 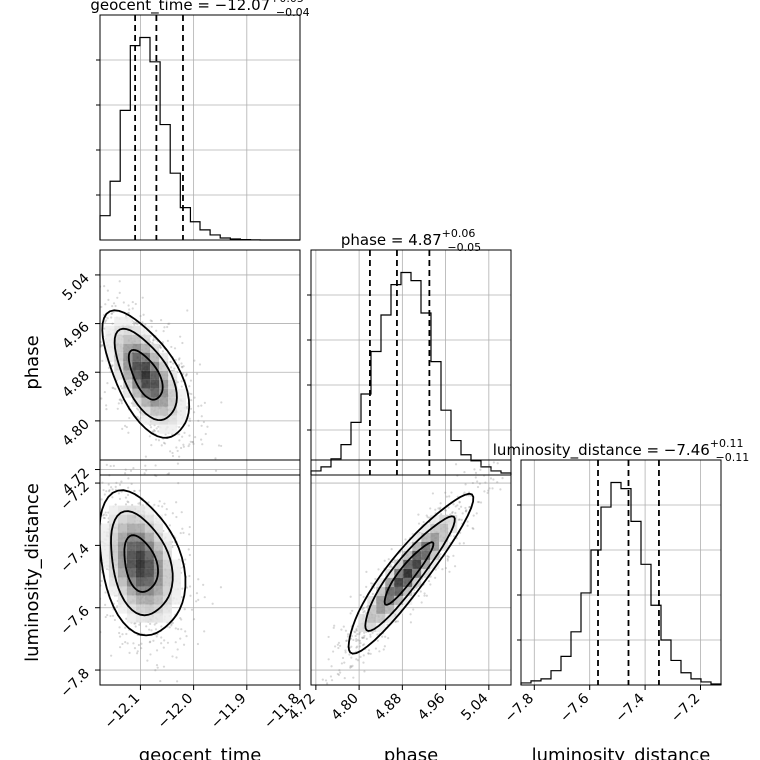 I want to click on luminosity_distance-xtick-label-0: −7.8, so click(x=519, y=708).